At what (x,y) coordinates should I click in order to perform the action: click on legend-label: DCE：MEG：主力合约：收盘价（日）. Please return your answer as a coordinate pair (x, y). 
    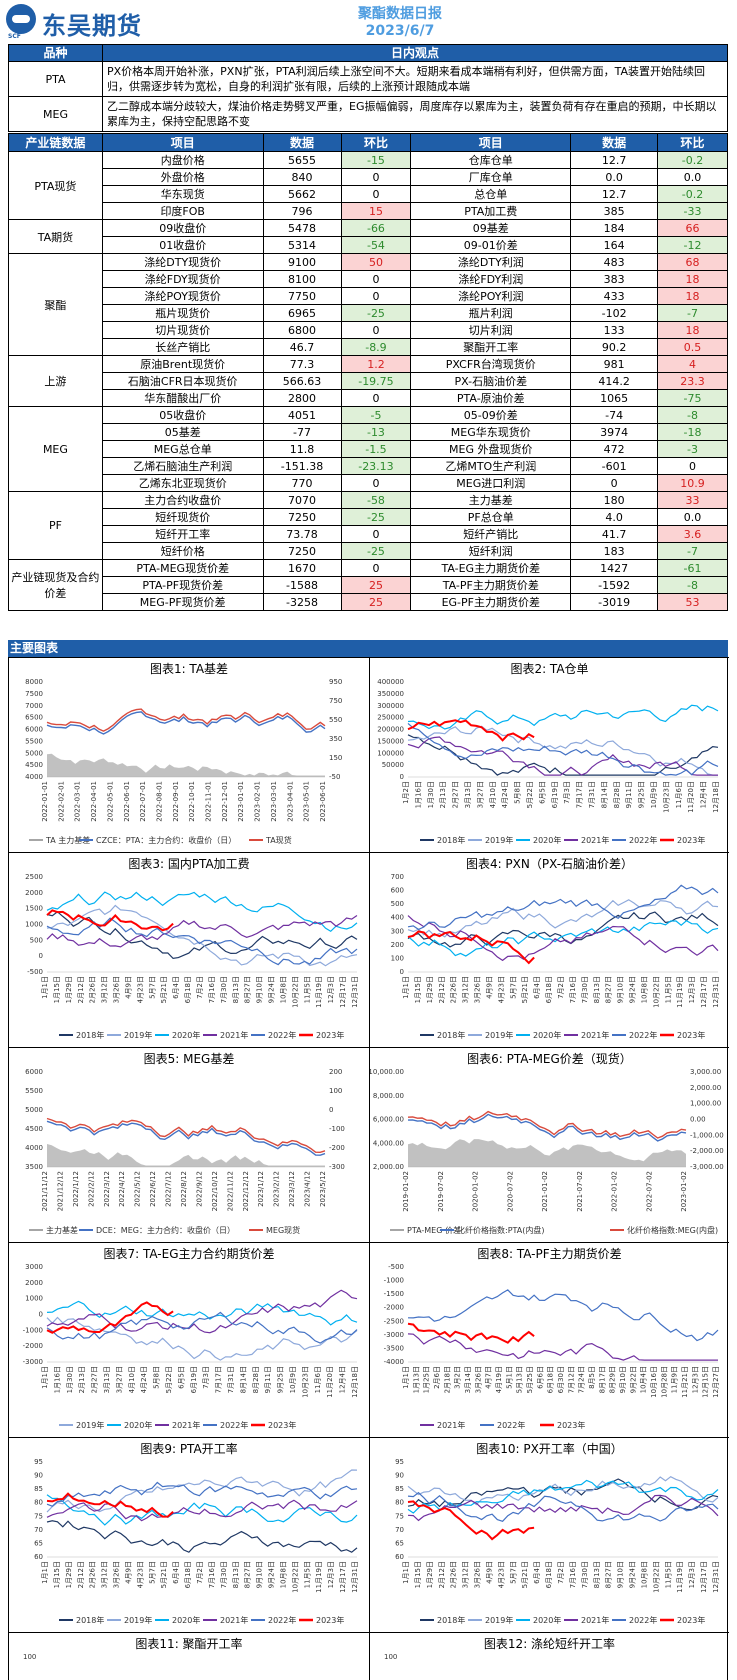
    Looking at the image, I should click on (165, 1230).